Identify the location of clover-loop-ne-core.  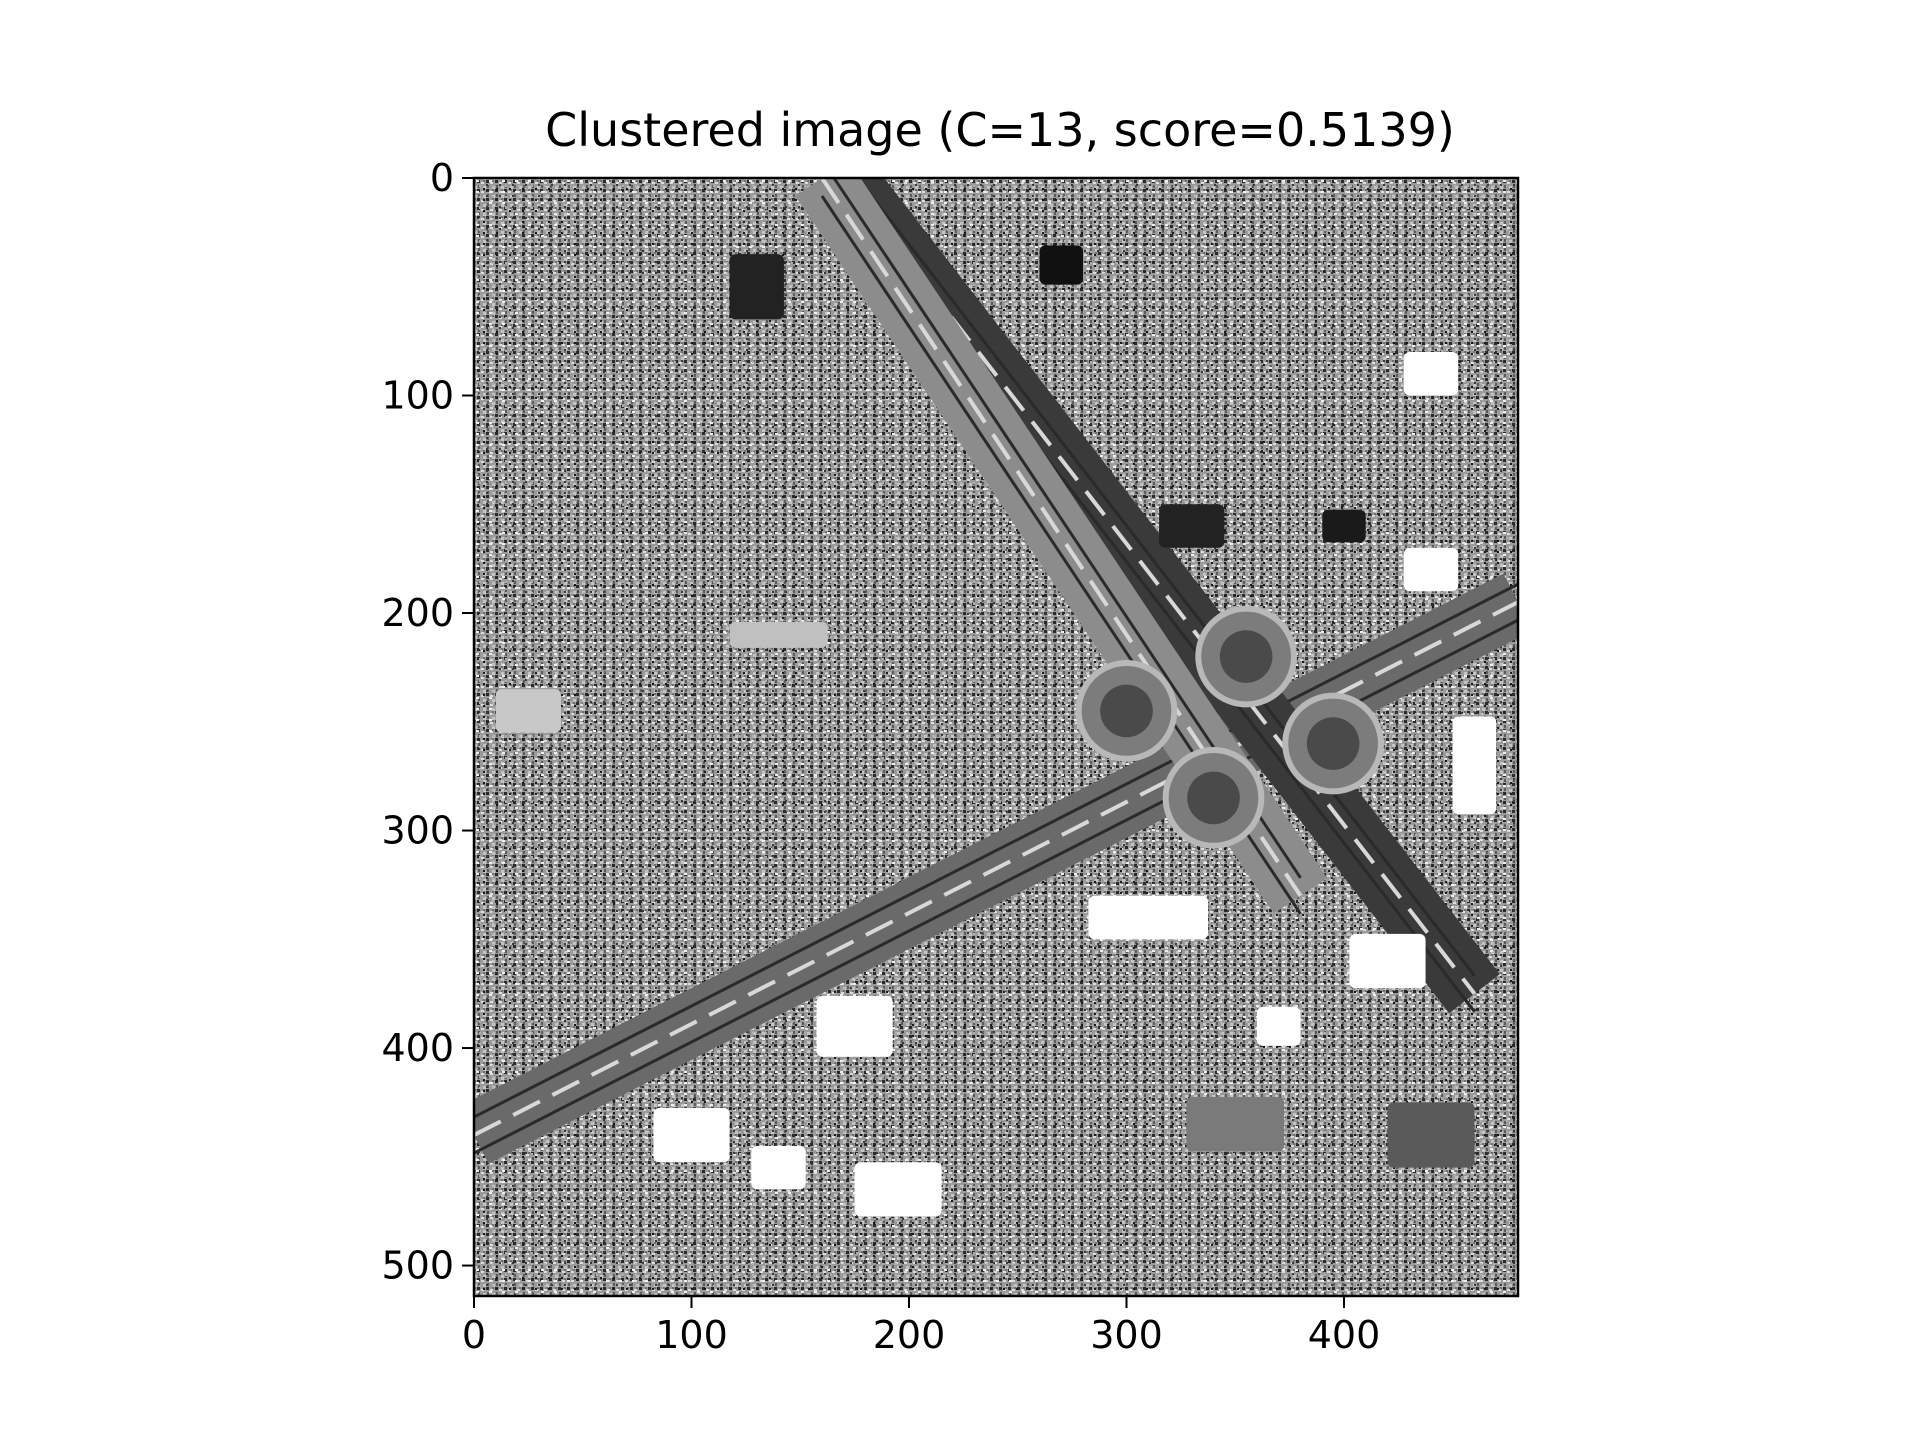
(1246, 656).